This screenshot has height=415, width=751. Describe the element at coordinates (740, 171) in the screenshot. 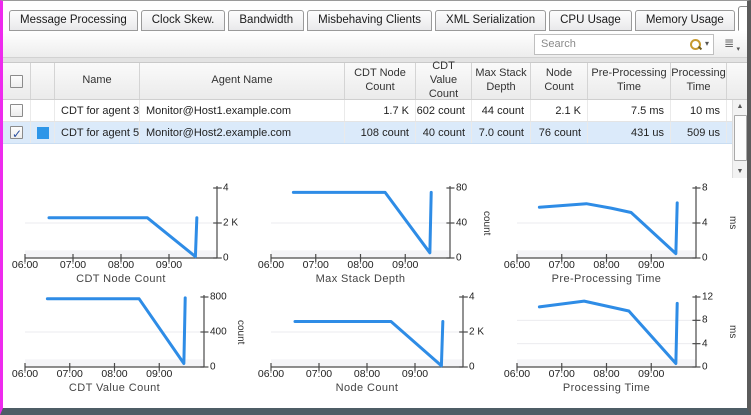

I see `scroll-down-button: ▼` at that location.